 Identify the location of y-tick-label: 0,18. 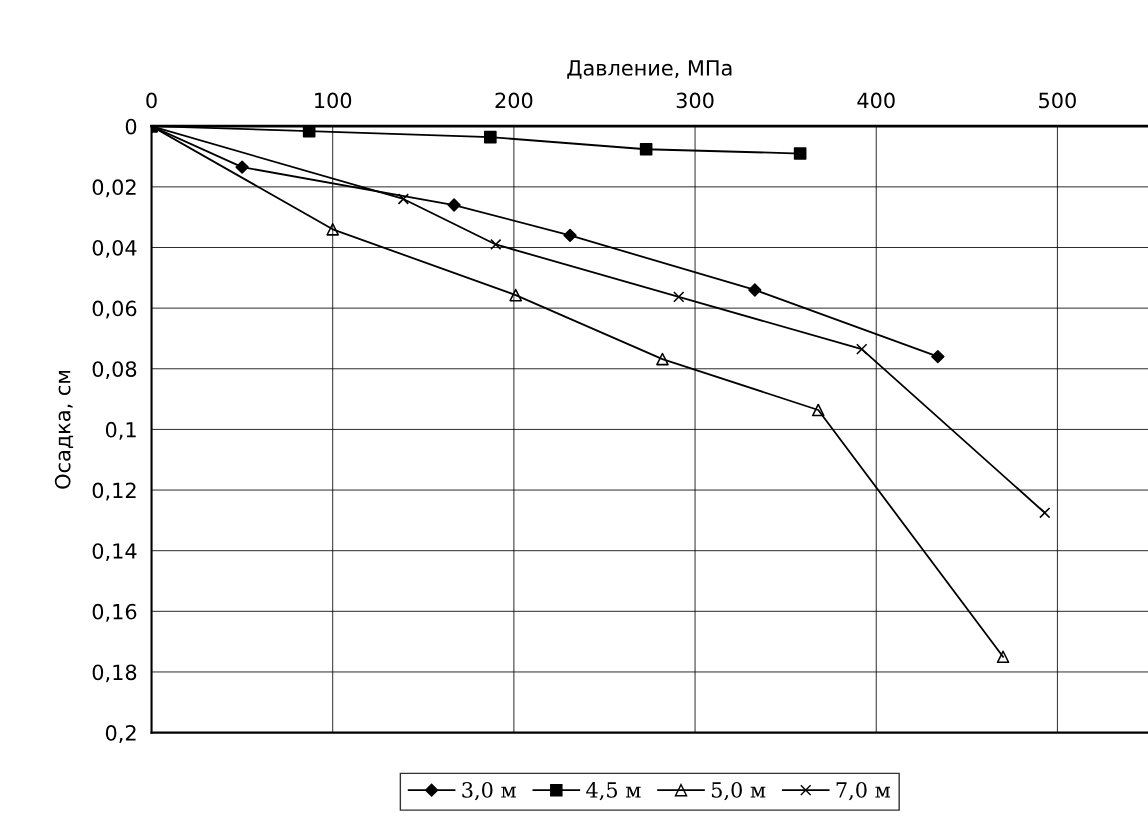
(114, 673).